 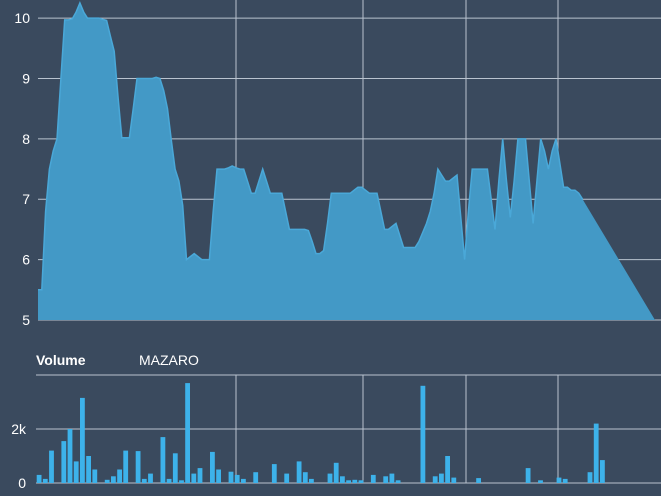 I want to click on volume-y-axis: 0 2k, so click(x=19, y=456).